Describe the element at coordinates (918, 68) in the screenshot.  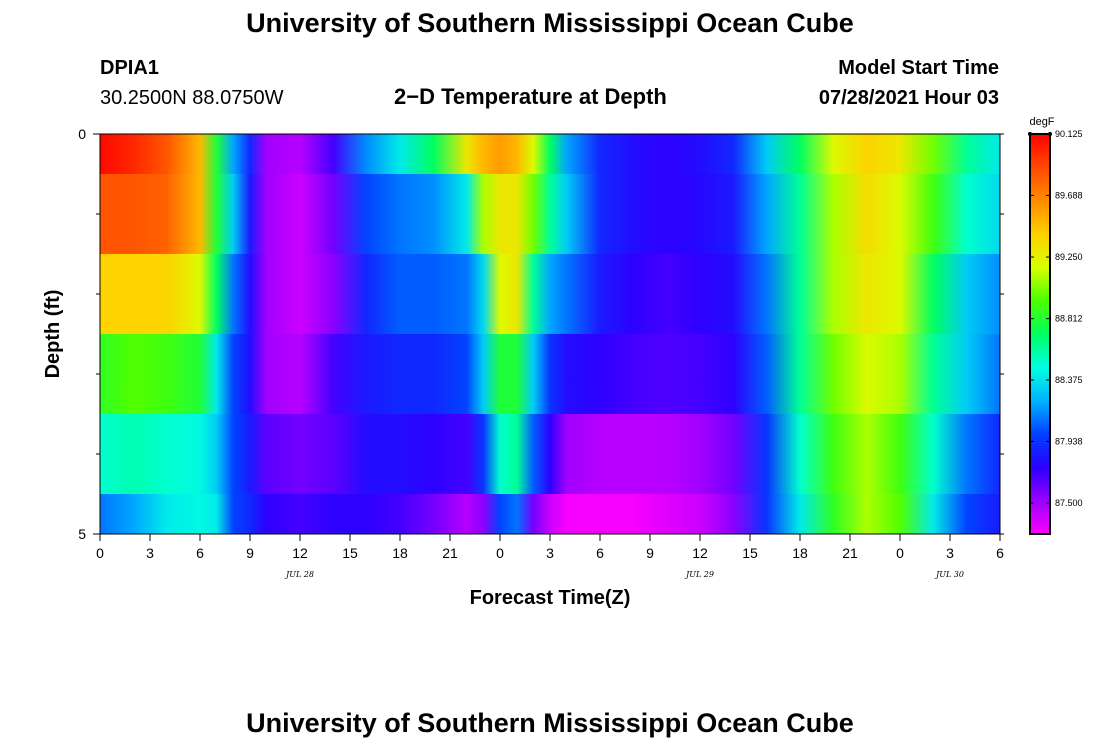
I see `model-start-label: Model Start Time` at that location.